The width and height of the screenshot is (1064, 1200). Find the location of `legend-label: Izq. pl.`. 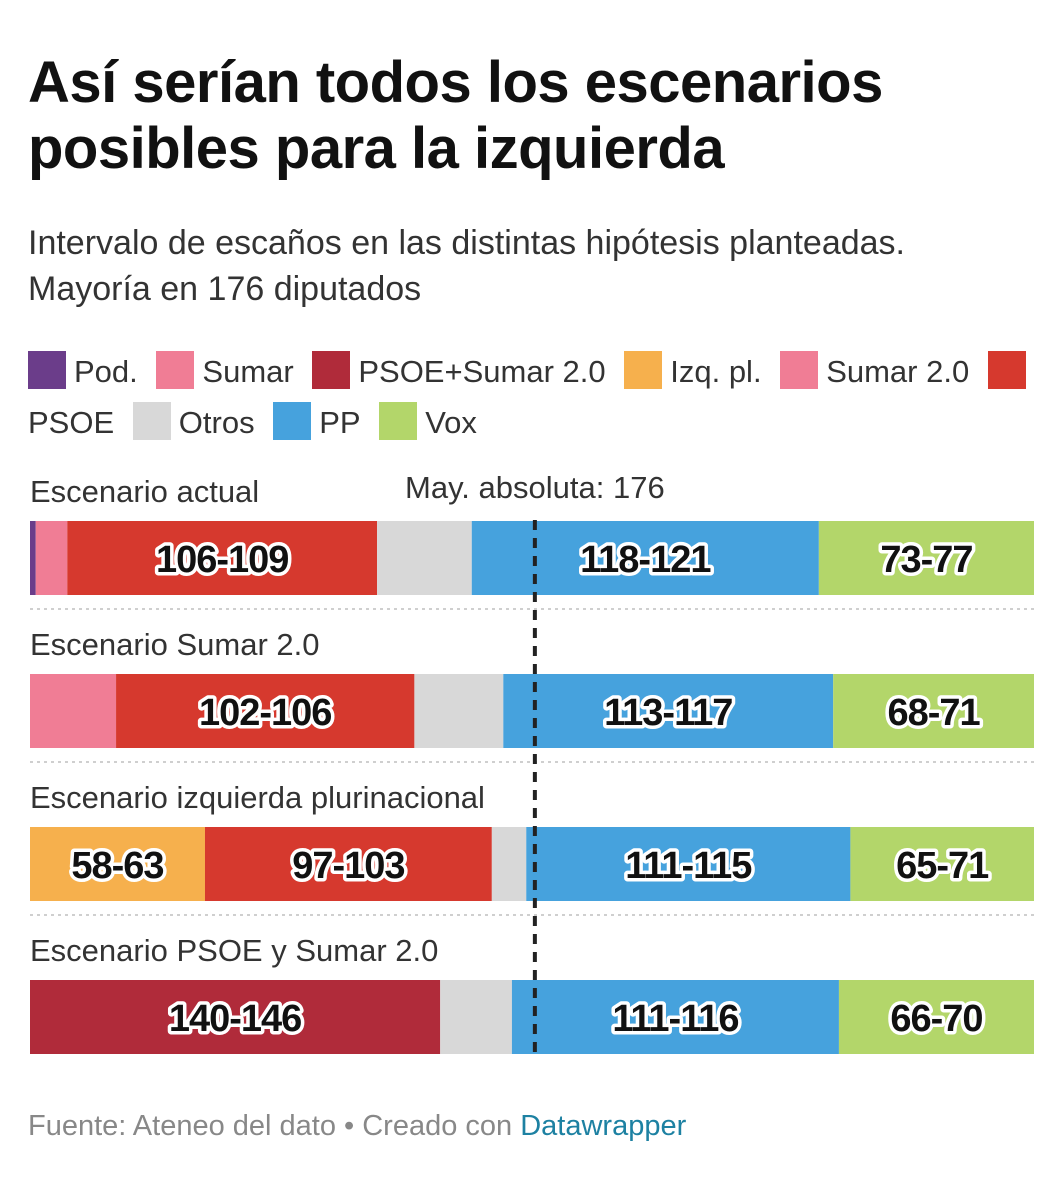

legend-label: Izq. pl. is located at coordinates (716, 371).